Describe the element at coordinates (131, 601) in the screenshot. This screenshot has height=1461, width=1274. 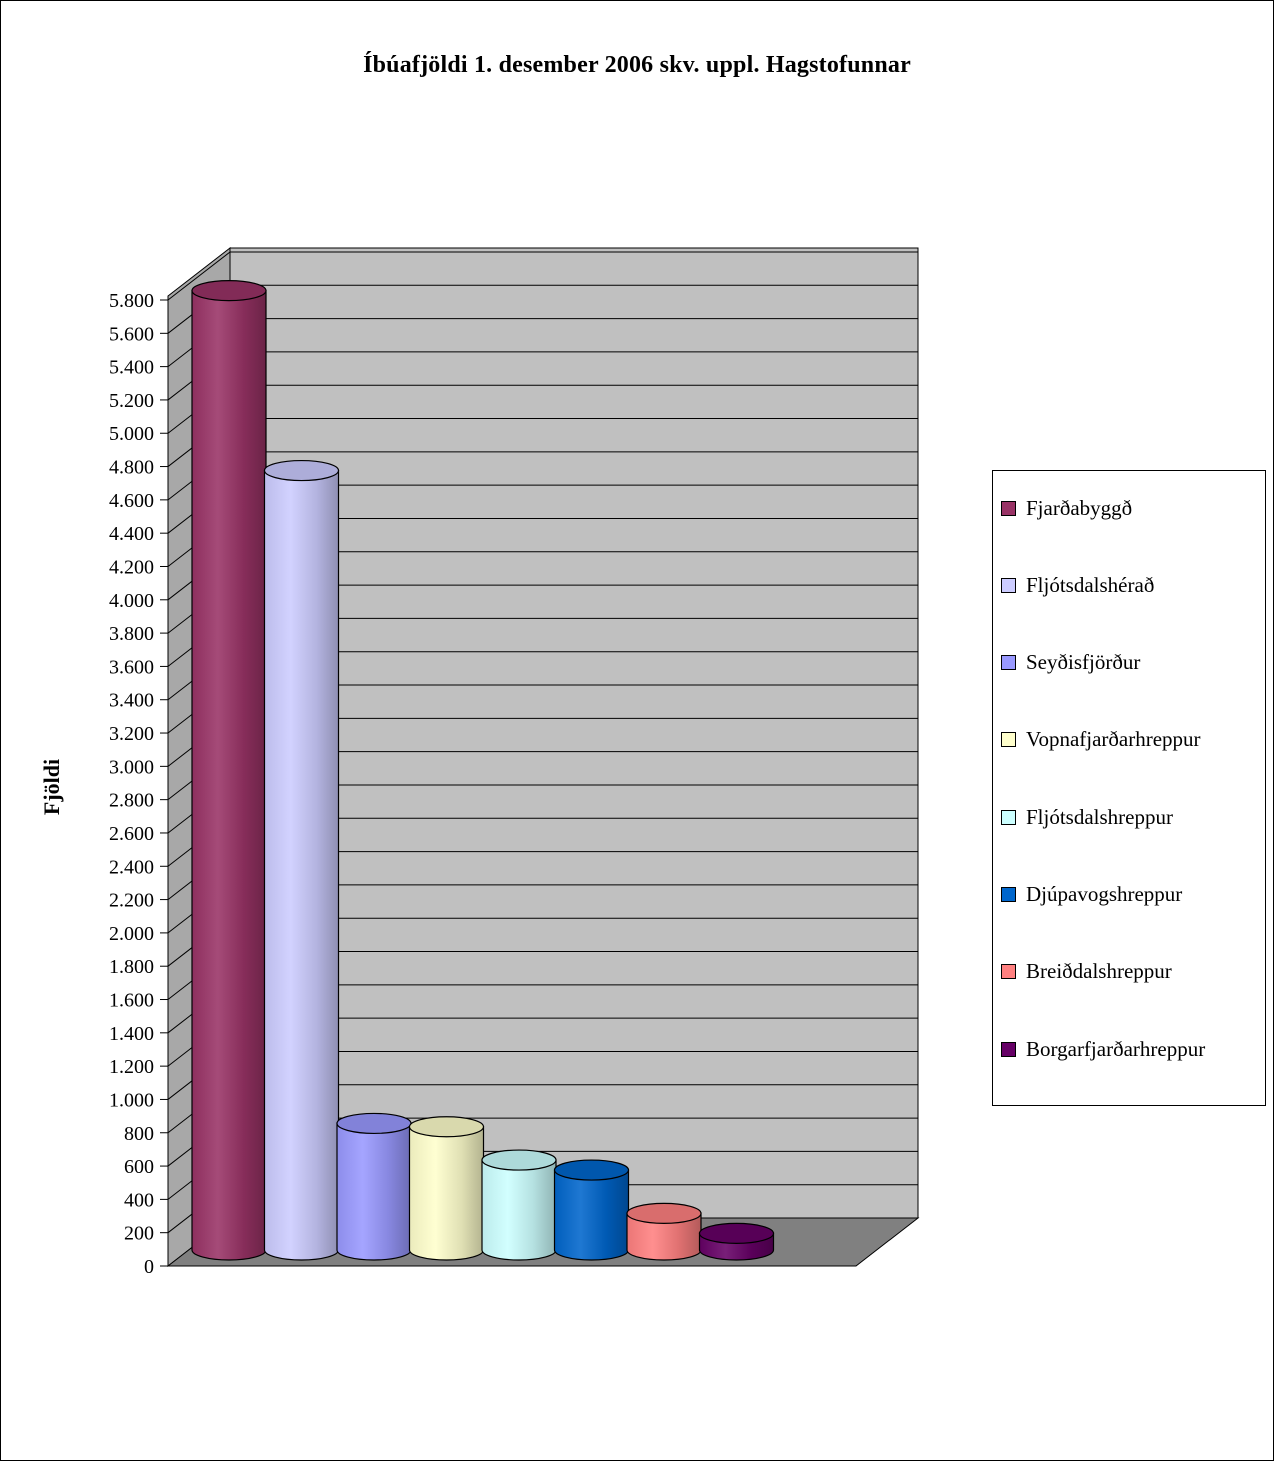
I see `y-tick-label: 4.000` at that location.